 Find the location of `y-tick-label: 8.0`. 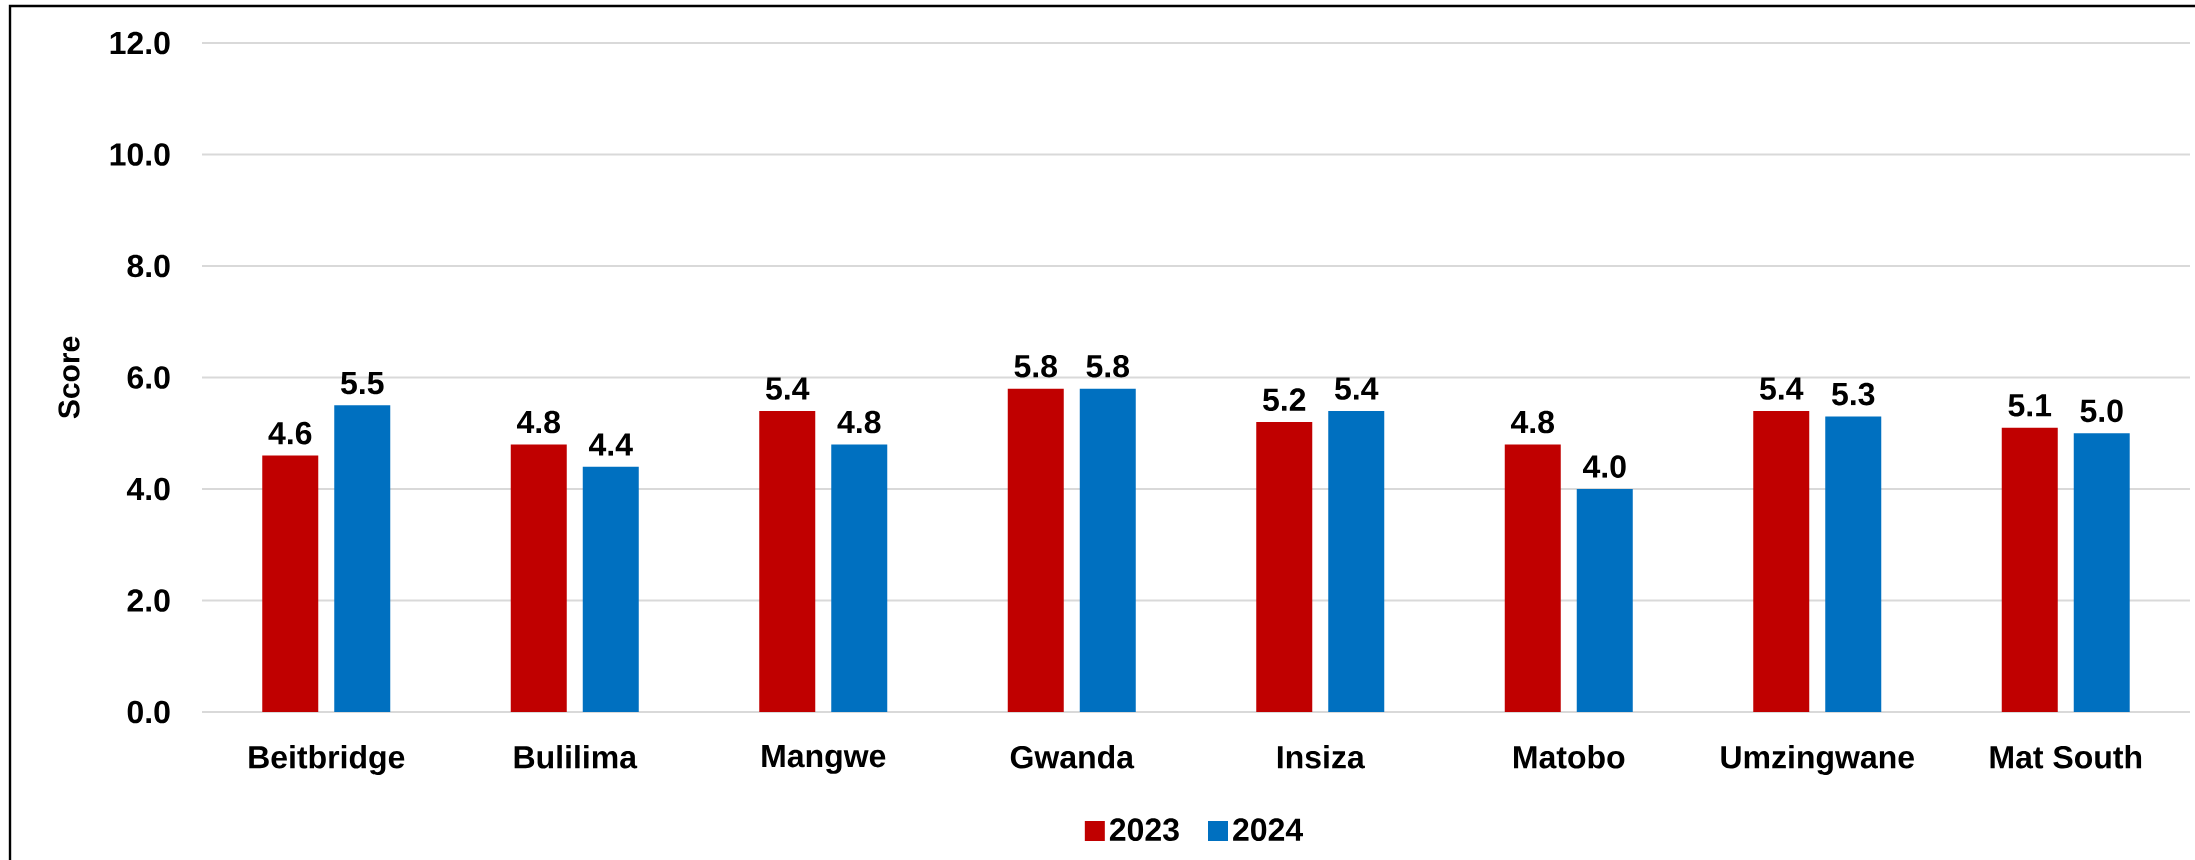

y-tick-label: 8.0 is located at coordinates (148, 266).